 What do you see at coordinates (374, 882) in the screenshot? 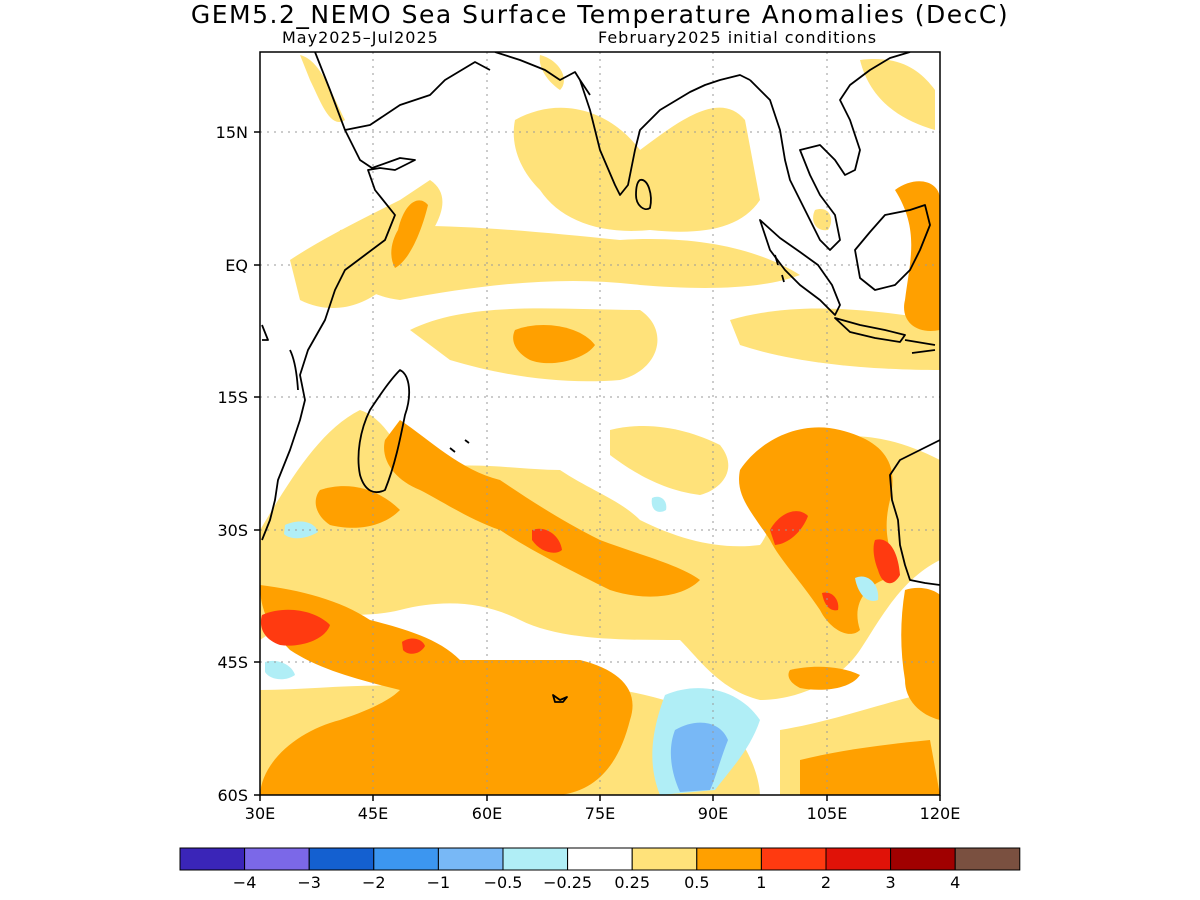
I see `colorbar-label: −2` at bounding box center [374, 882].